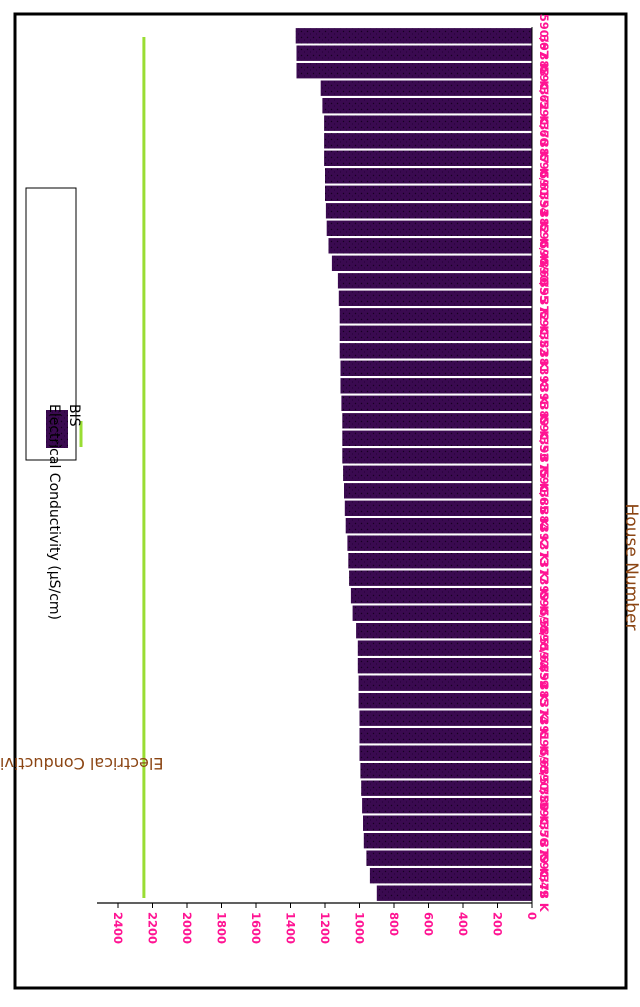 This screenshot has width=640, height=1007. Describe the element at coordinates (544, 229) in the screenshot. I see `category-label: 382 K` at that location.